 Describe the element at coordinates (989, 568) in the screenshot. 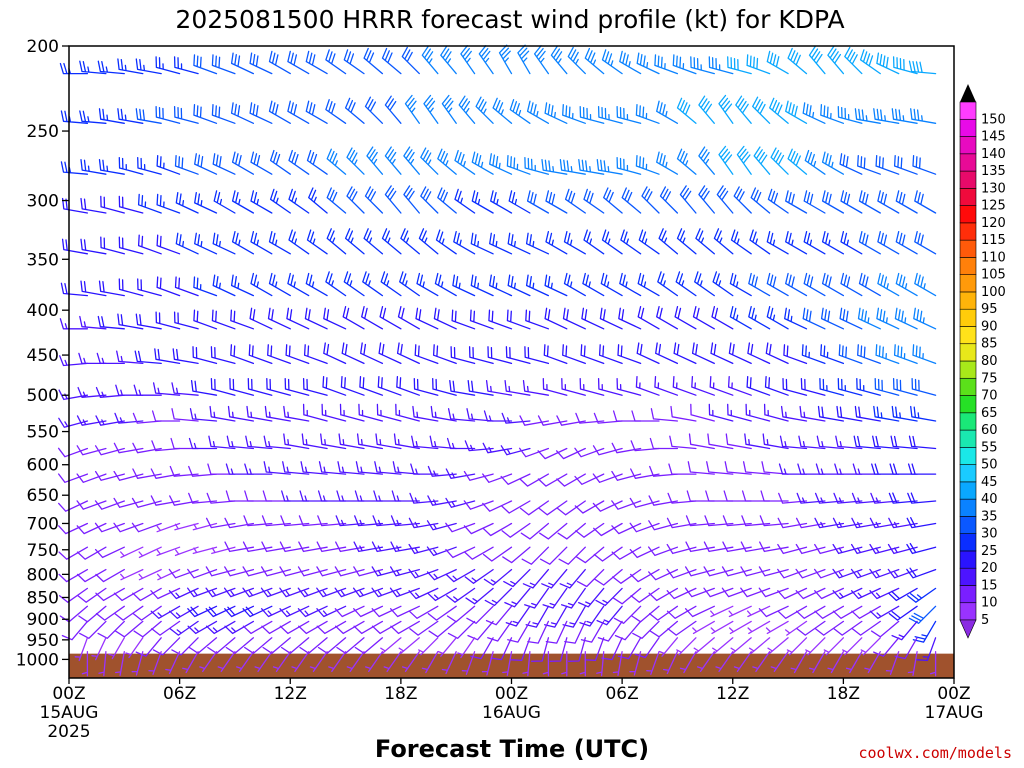

I see `colorbar-label: 20` at that location.